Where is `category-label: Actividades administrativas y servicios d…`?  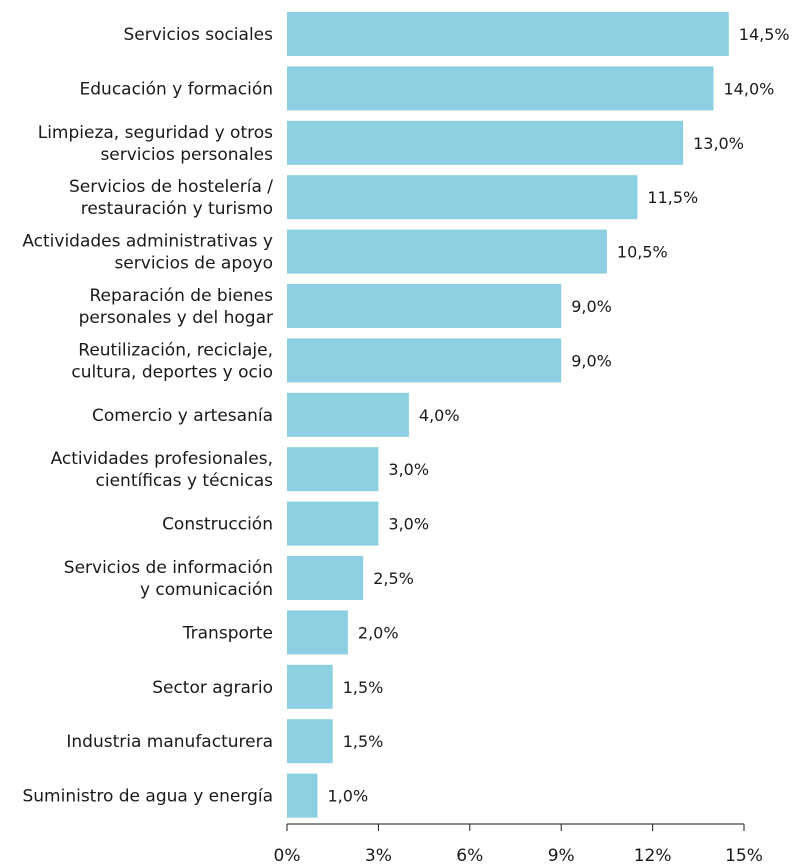 category-label: Actividades administrativas y servicios d… is located at coordinates (147, 253).